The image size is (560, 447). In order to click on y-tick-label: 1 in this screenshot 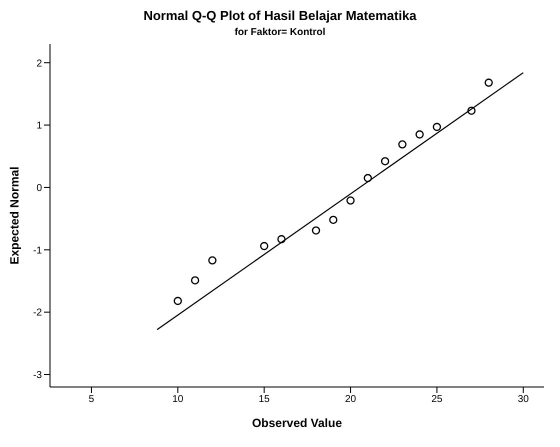, I will do `click(39, 126)`.